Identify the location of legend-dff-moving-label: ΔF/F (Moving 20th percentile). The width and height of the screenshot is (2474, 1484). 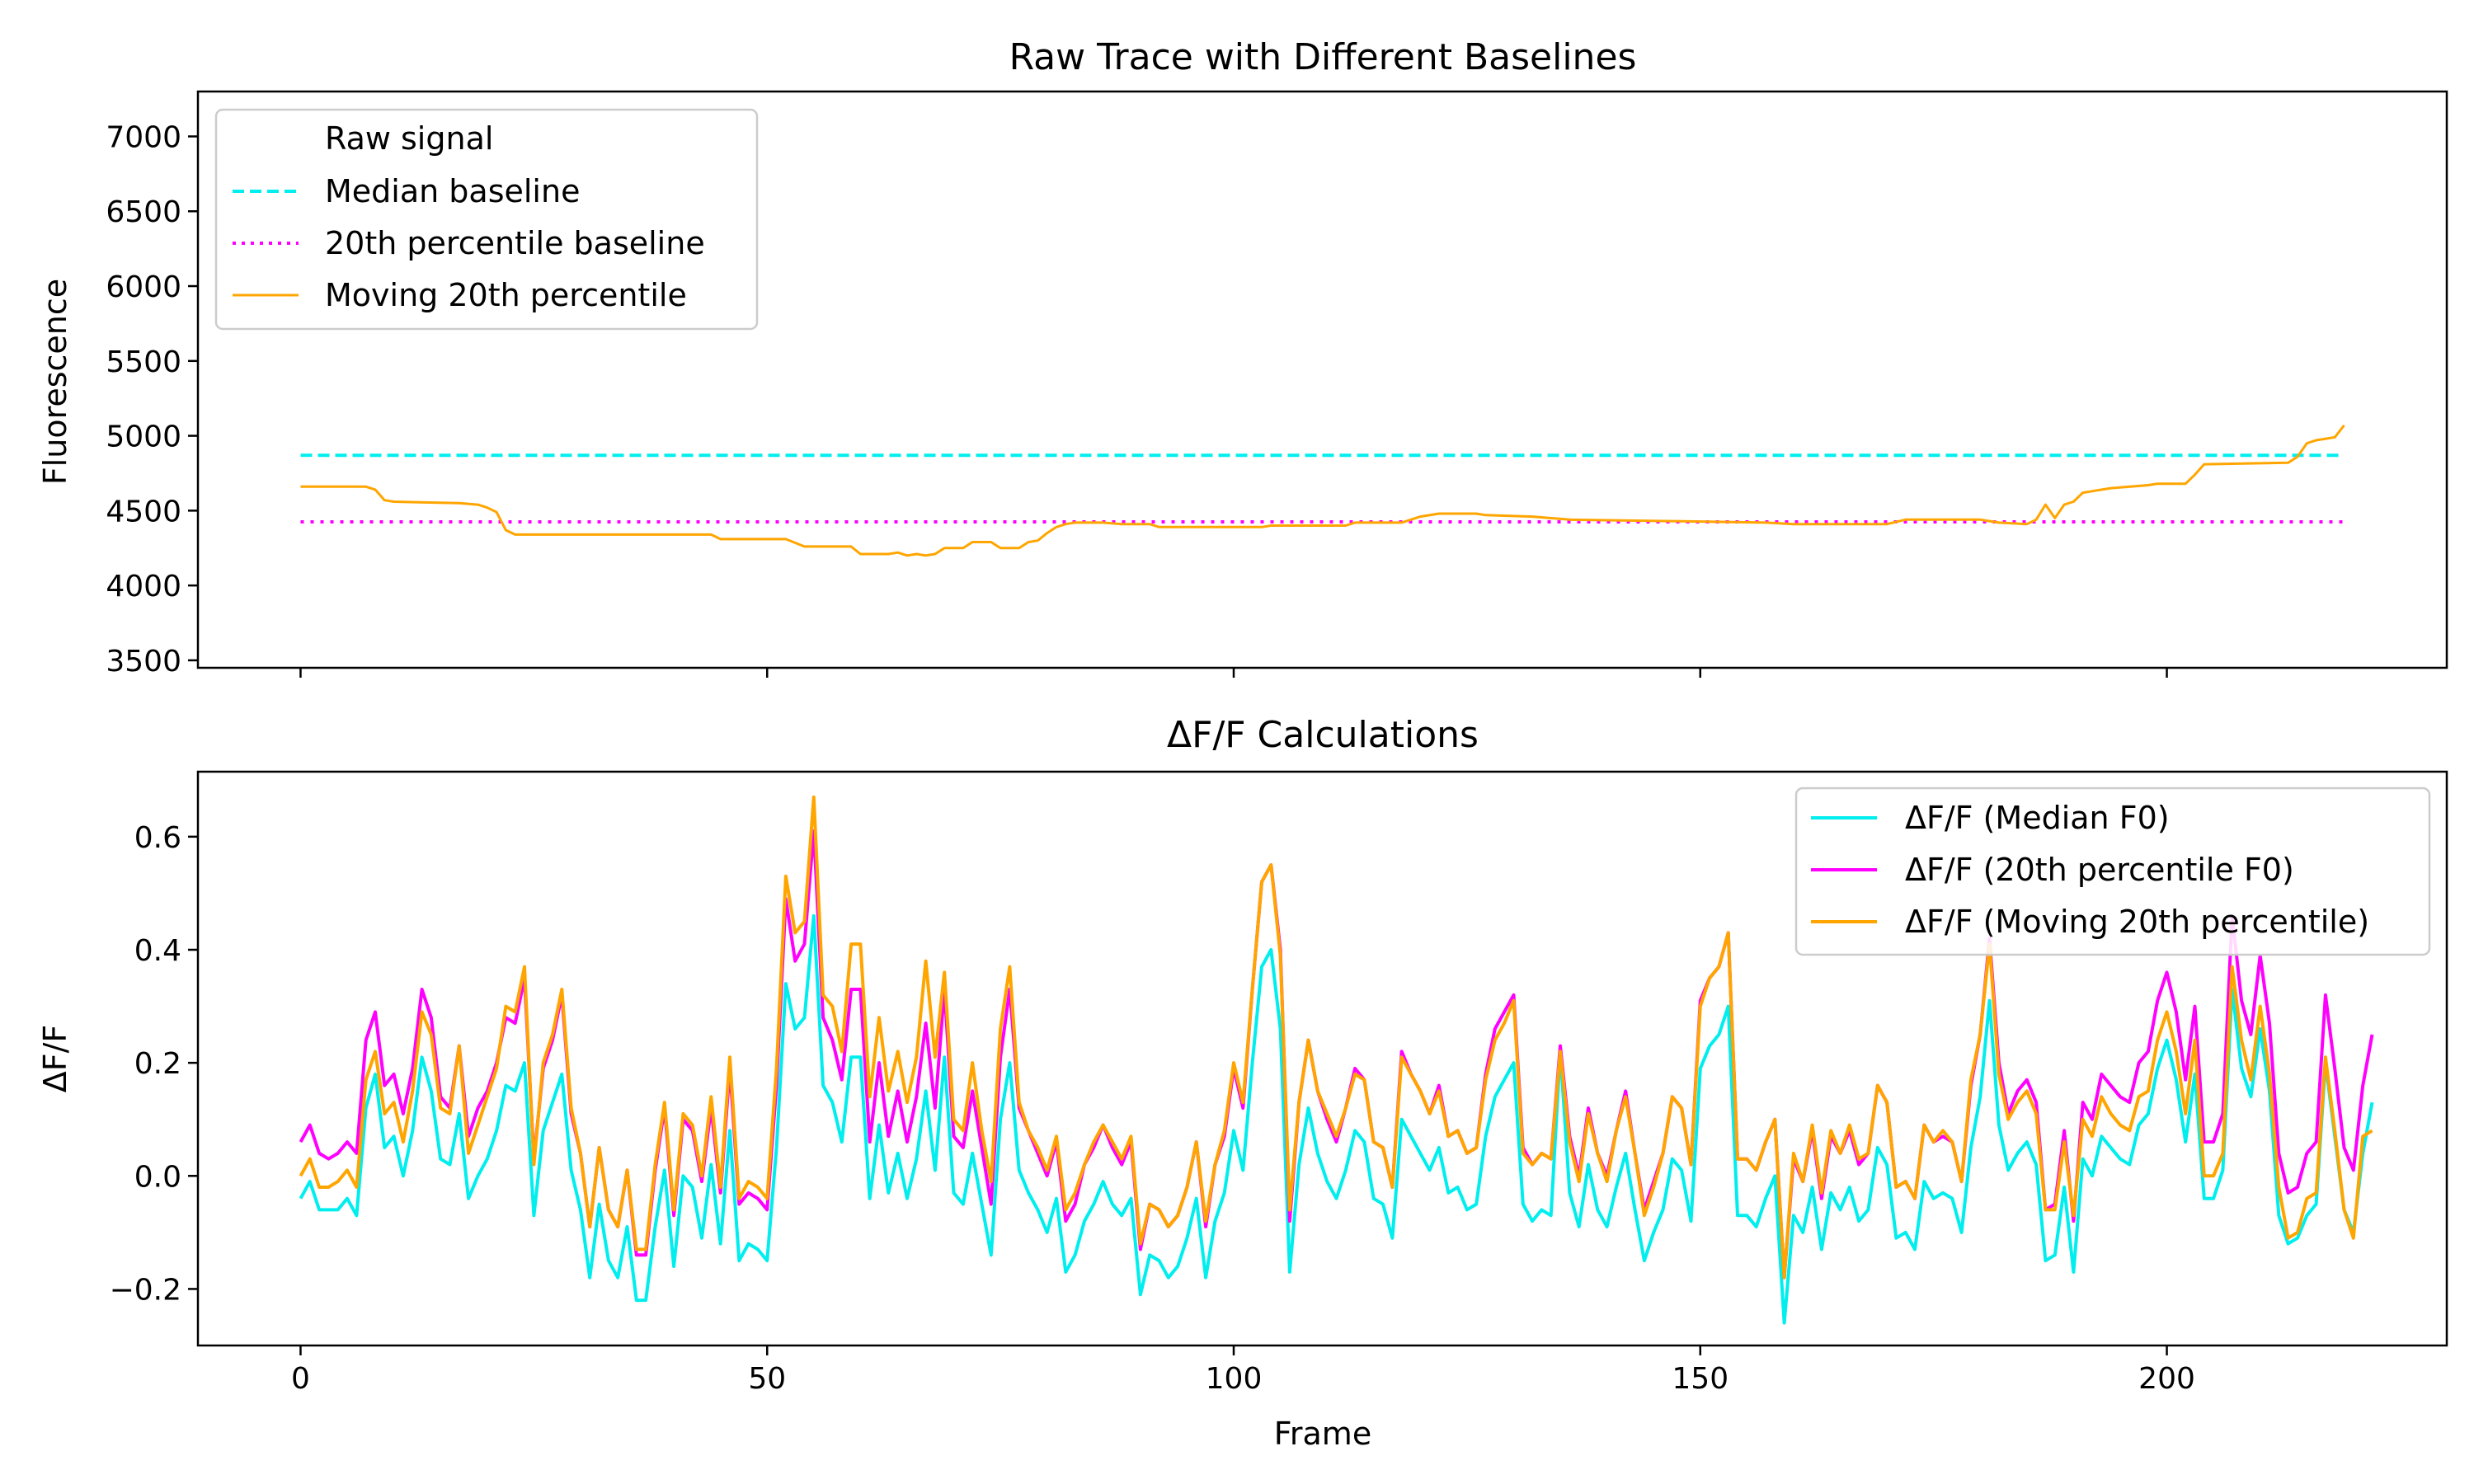
(2137, 922).